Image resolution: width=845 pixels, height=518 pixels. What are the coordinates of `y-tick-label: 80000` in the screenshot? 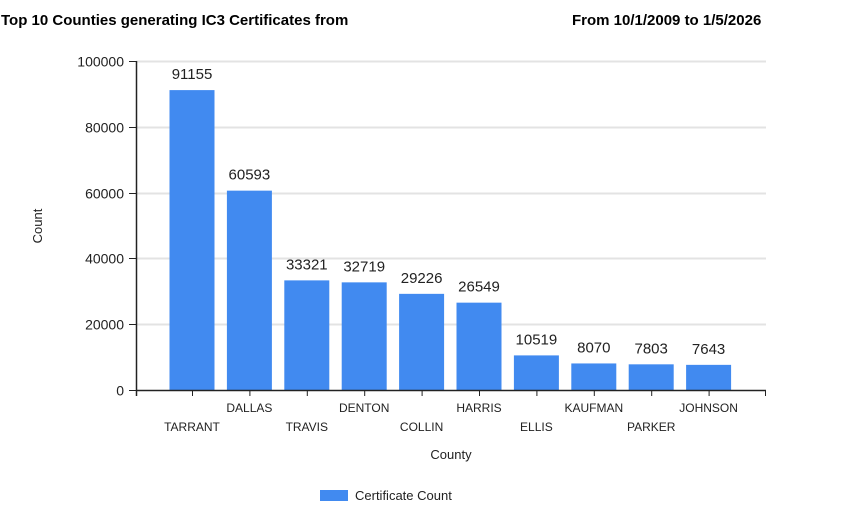 It's located at (104, 128).